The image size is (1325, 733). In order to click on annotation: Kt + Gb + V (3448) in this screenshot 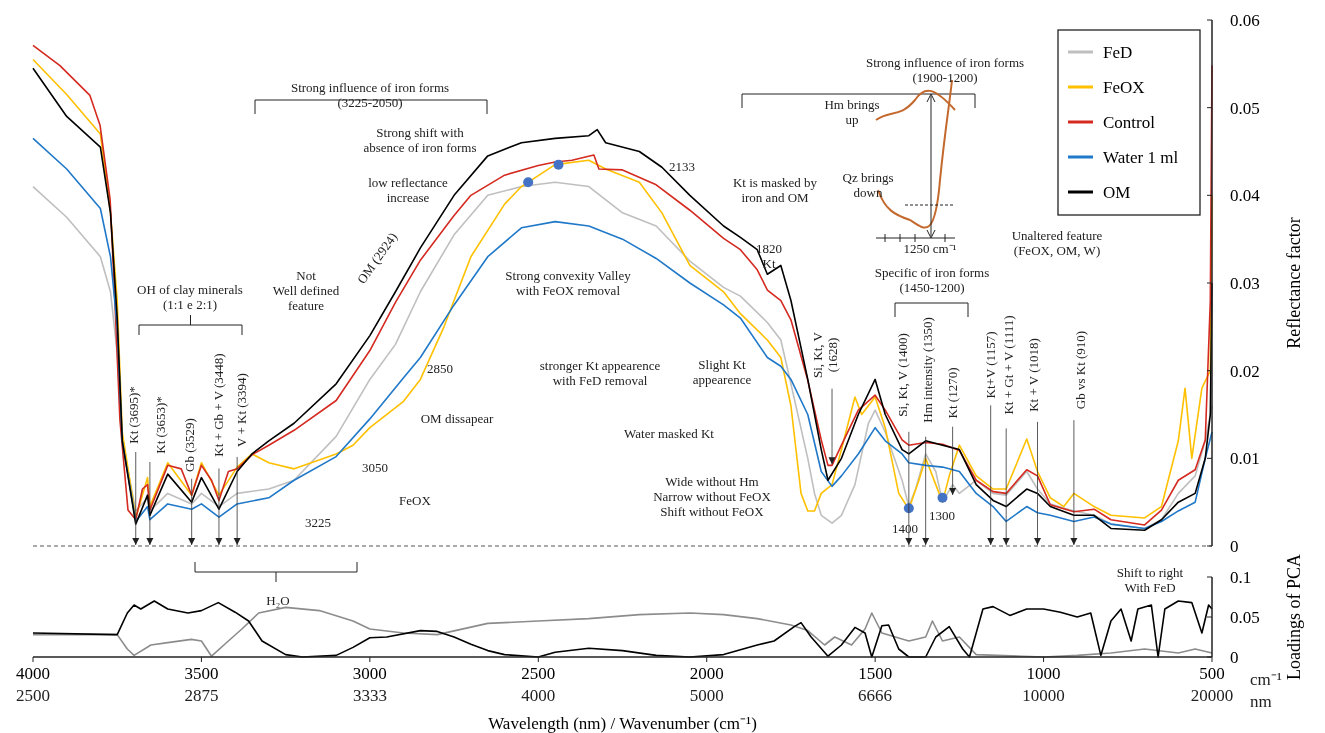, I will do `click(218, 405)`.